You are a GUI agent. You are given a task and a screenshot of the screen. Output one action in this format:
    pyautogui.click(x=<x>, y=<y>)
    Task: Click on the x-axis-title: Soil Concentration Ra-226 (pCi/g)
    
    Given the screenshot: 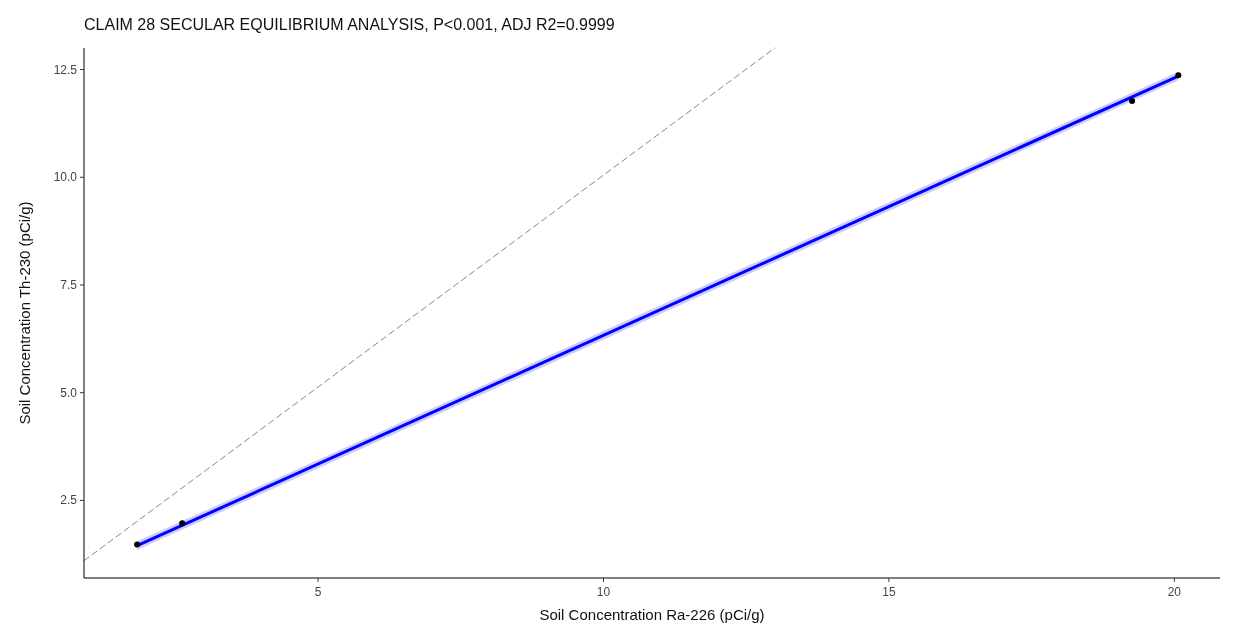 What is the action you would take?
    pyautogui.click(x=652, y=614)
    